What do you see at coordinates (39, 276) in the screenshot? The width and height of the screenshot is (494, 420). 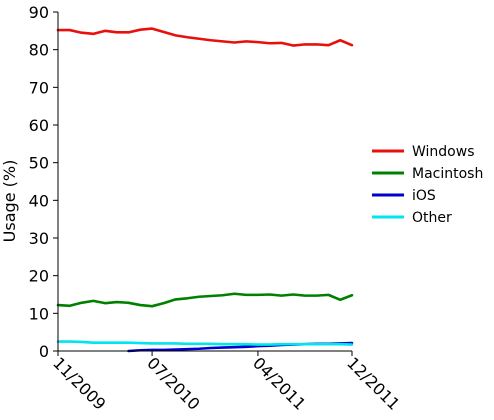 I see `y-tick-label: 20` at bounding box center [39, 276].